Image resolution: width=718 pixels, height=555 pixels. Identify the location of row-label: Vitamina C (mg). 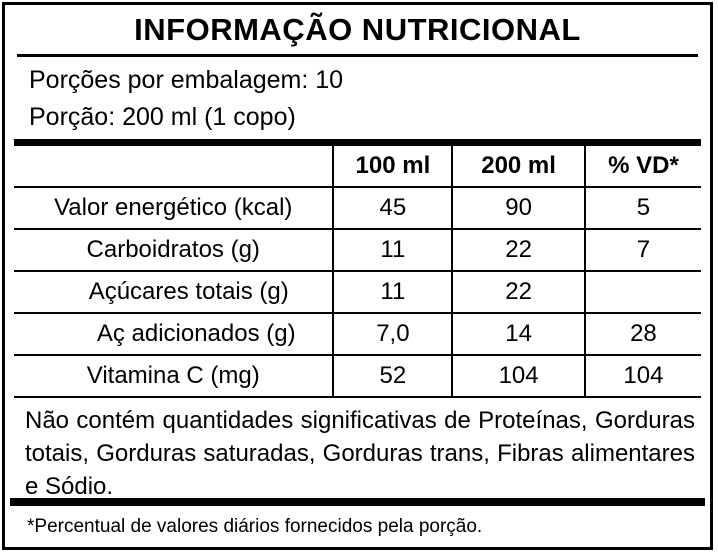
(174, 376).